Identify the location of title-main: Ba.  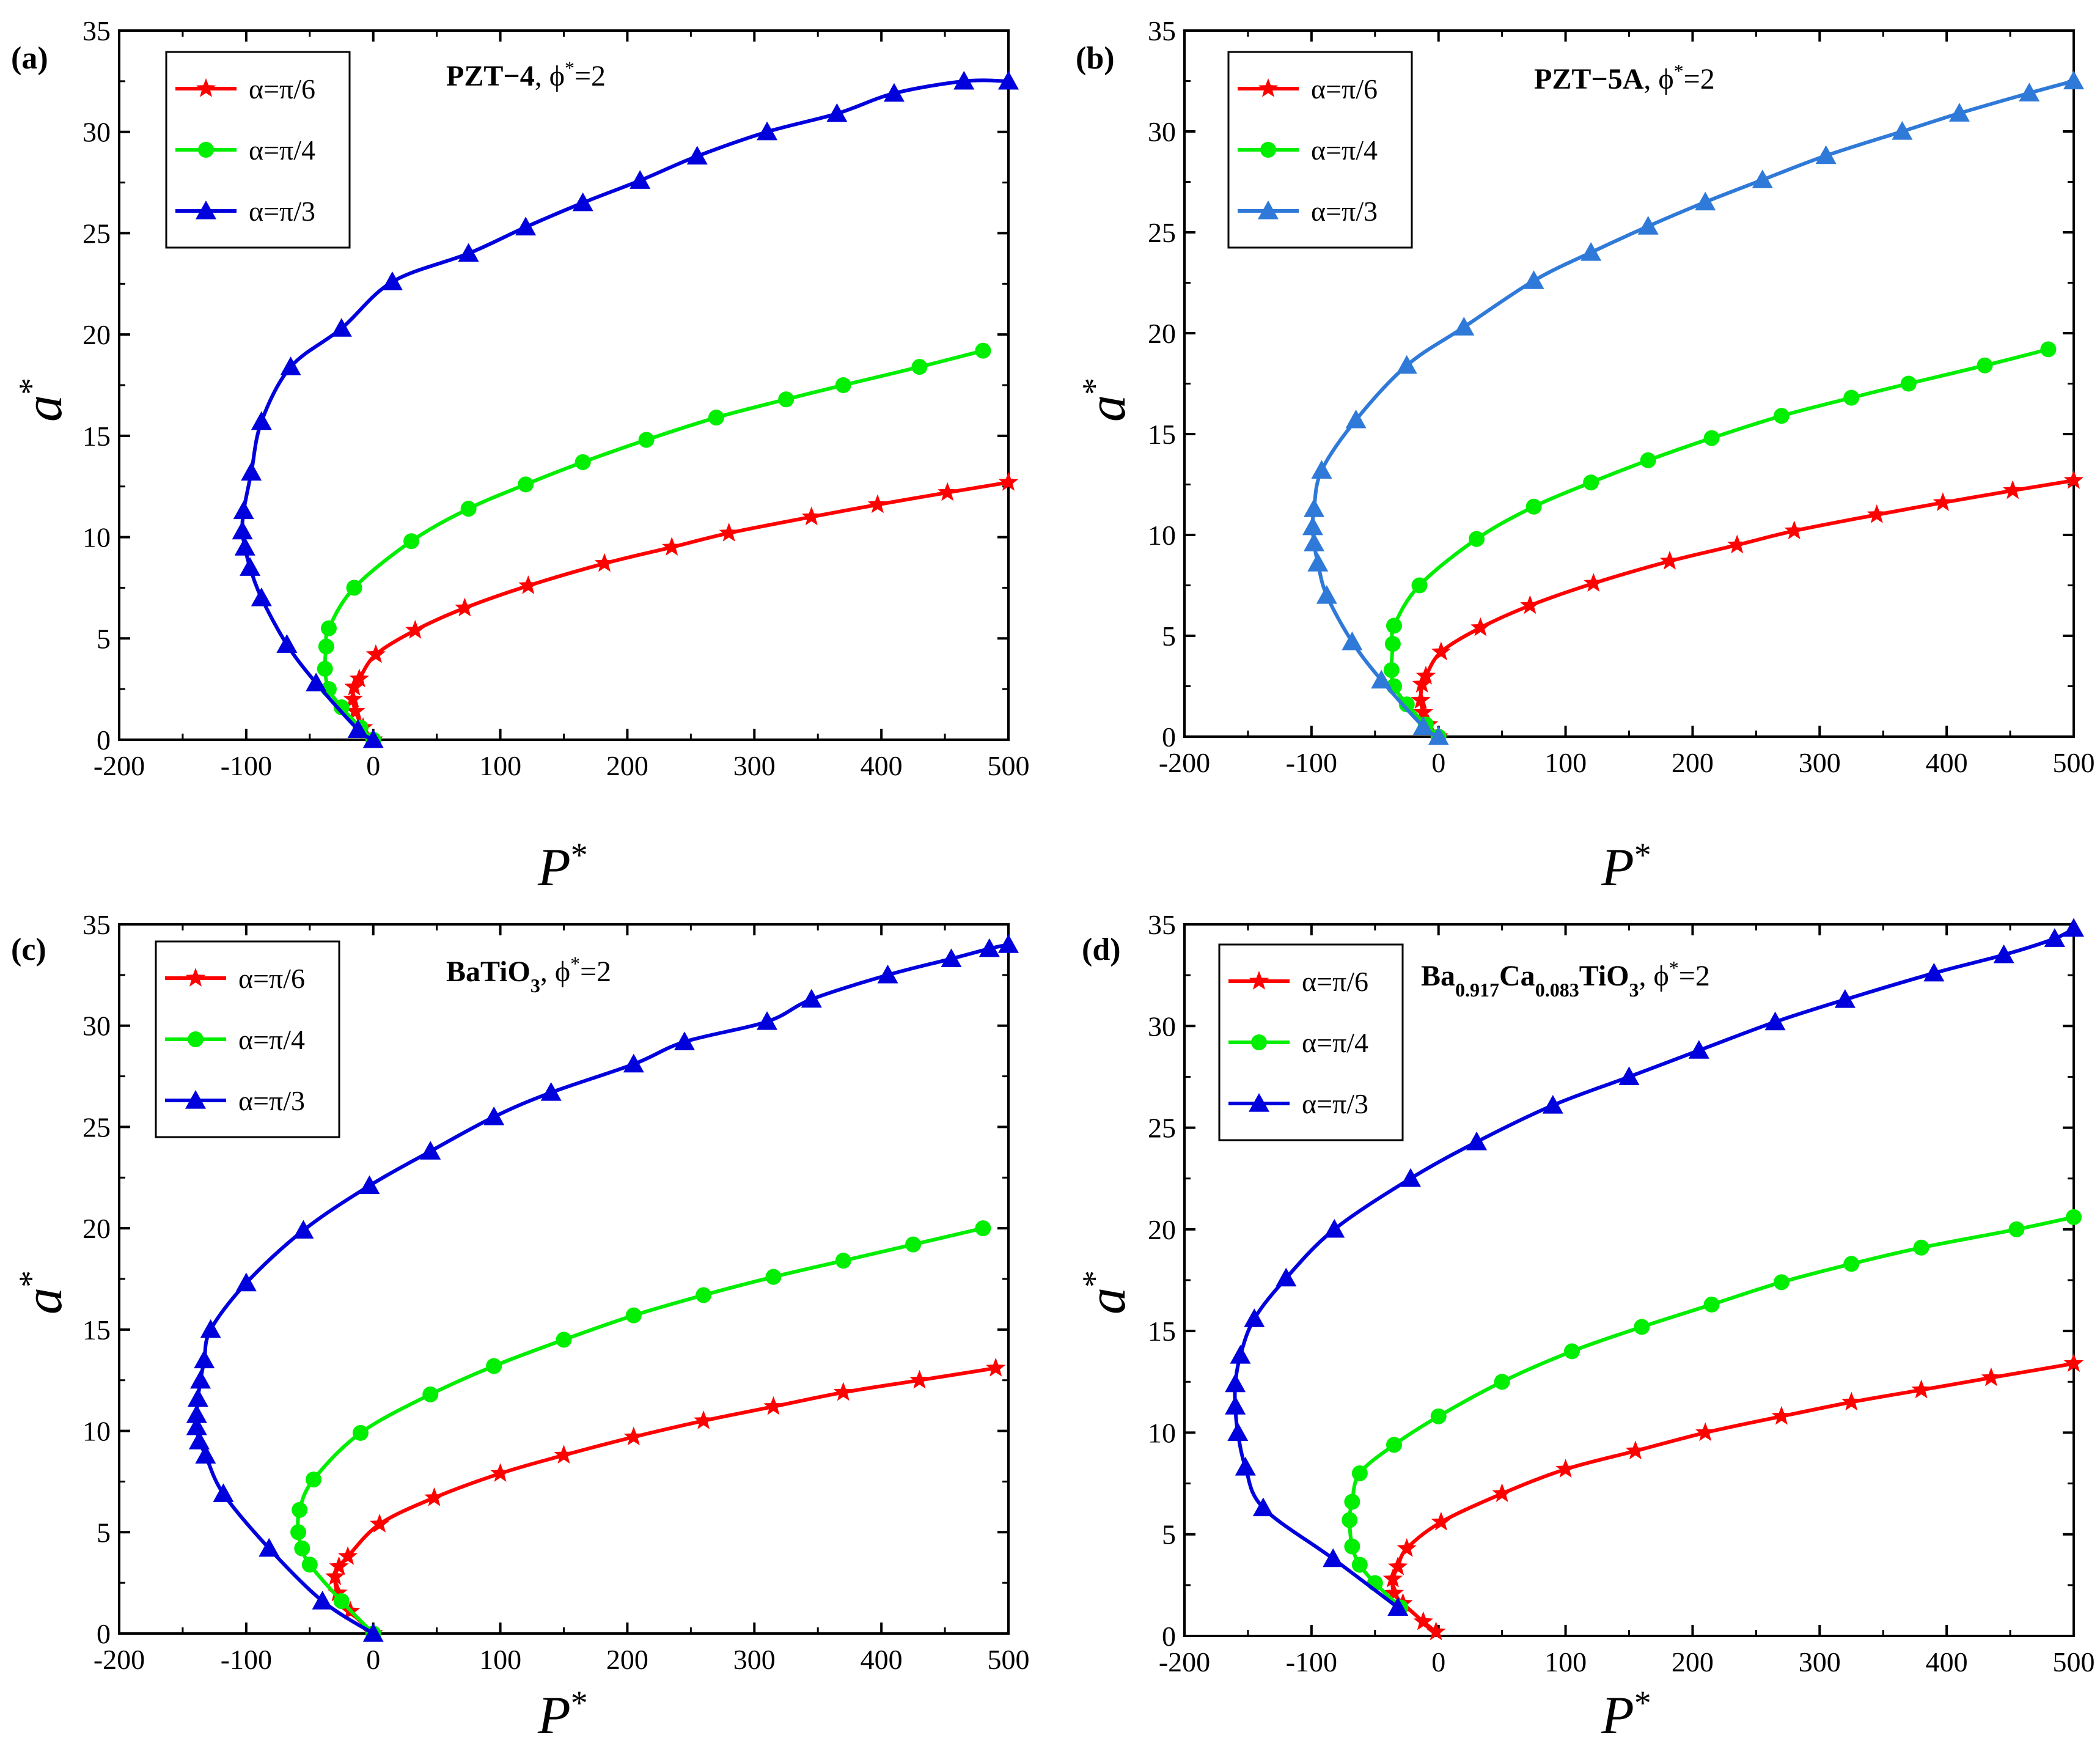
(1438, 976).